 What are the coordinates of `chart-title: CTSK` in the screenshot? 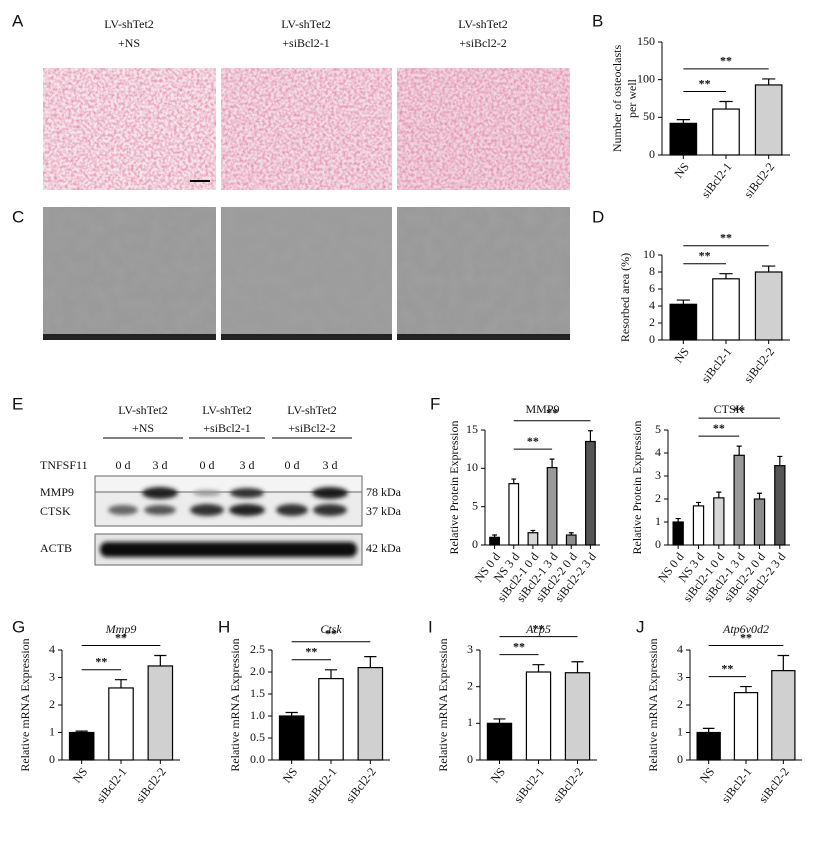 It's located at (729, 409).